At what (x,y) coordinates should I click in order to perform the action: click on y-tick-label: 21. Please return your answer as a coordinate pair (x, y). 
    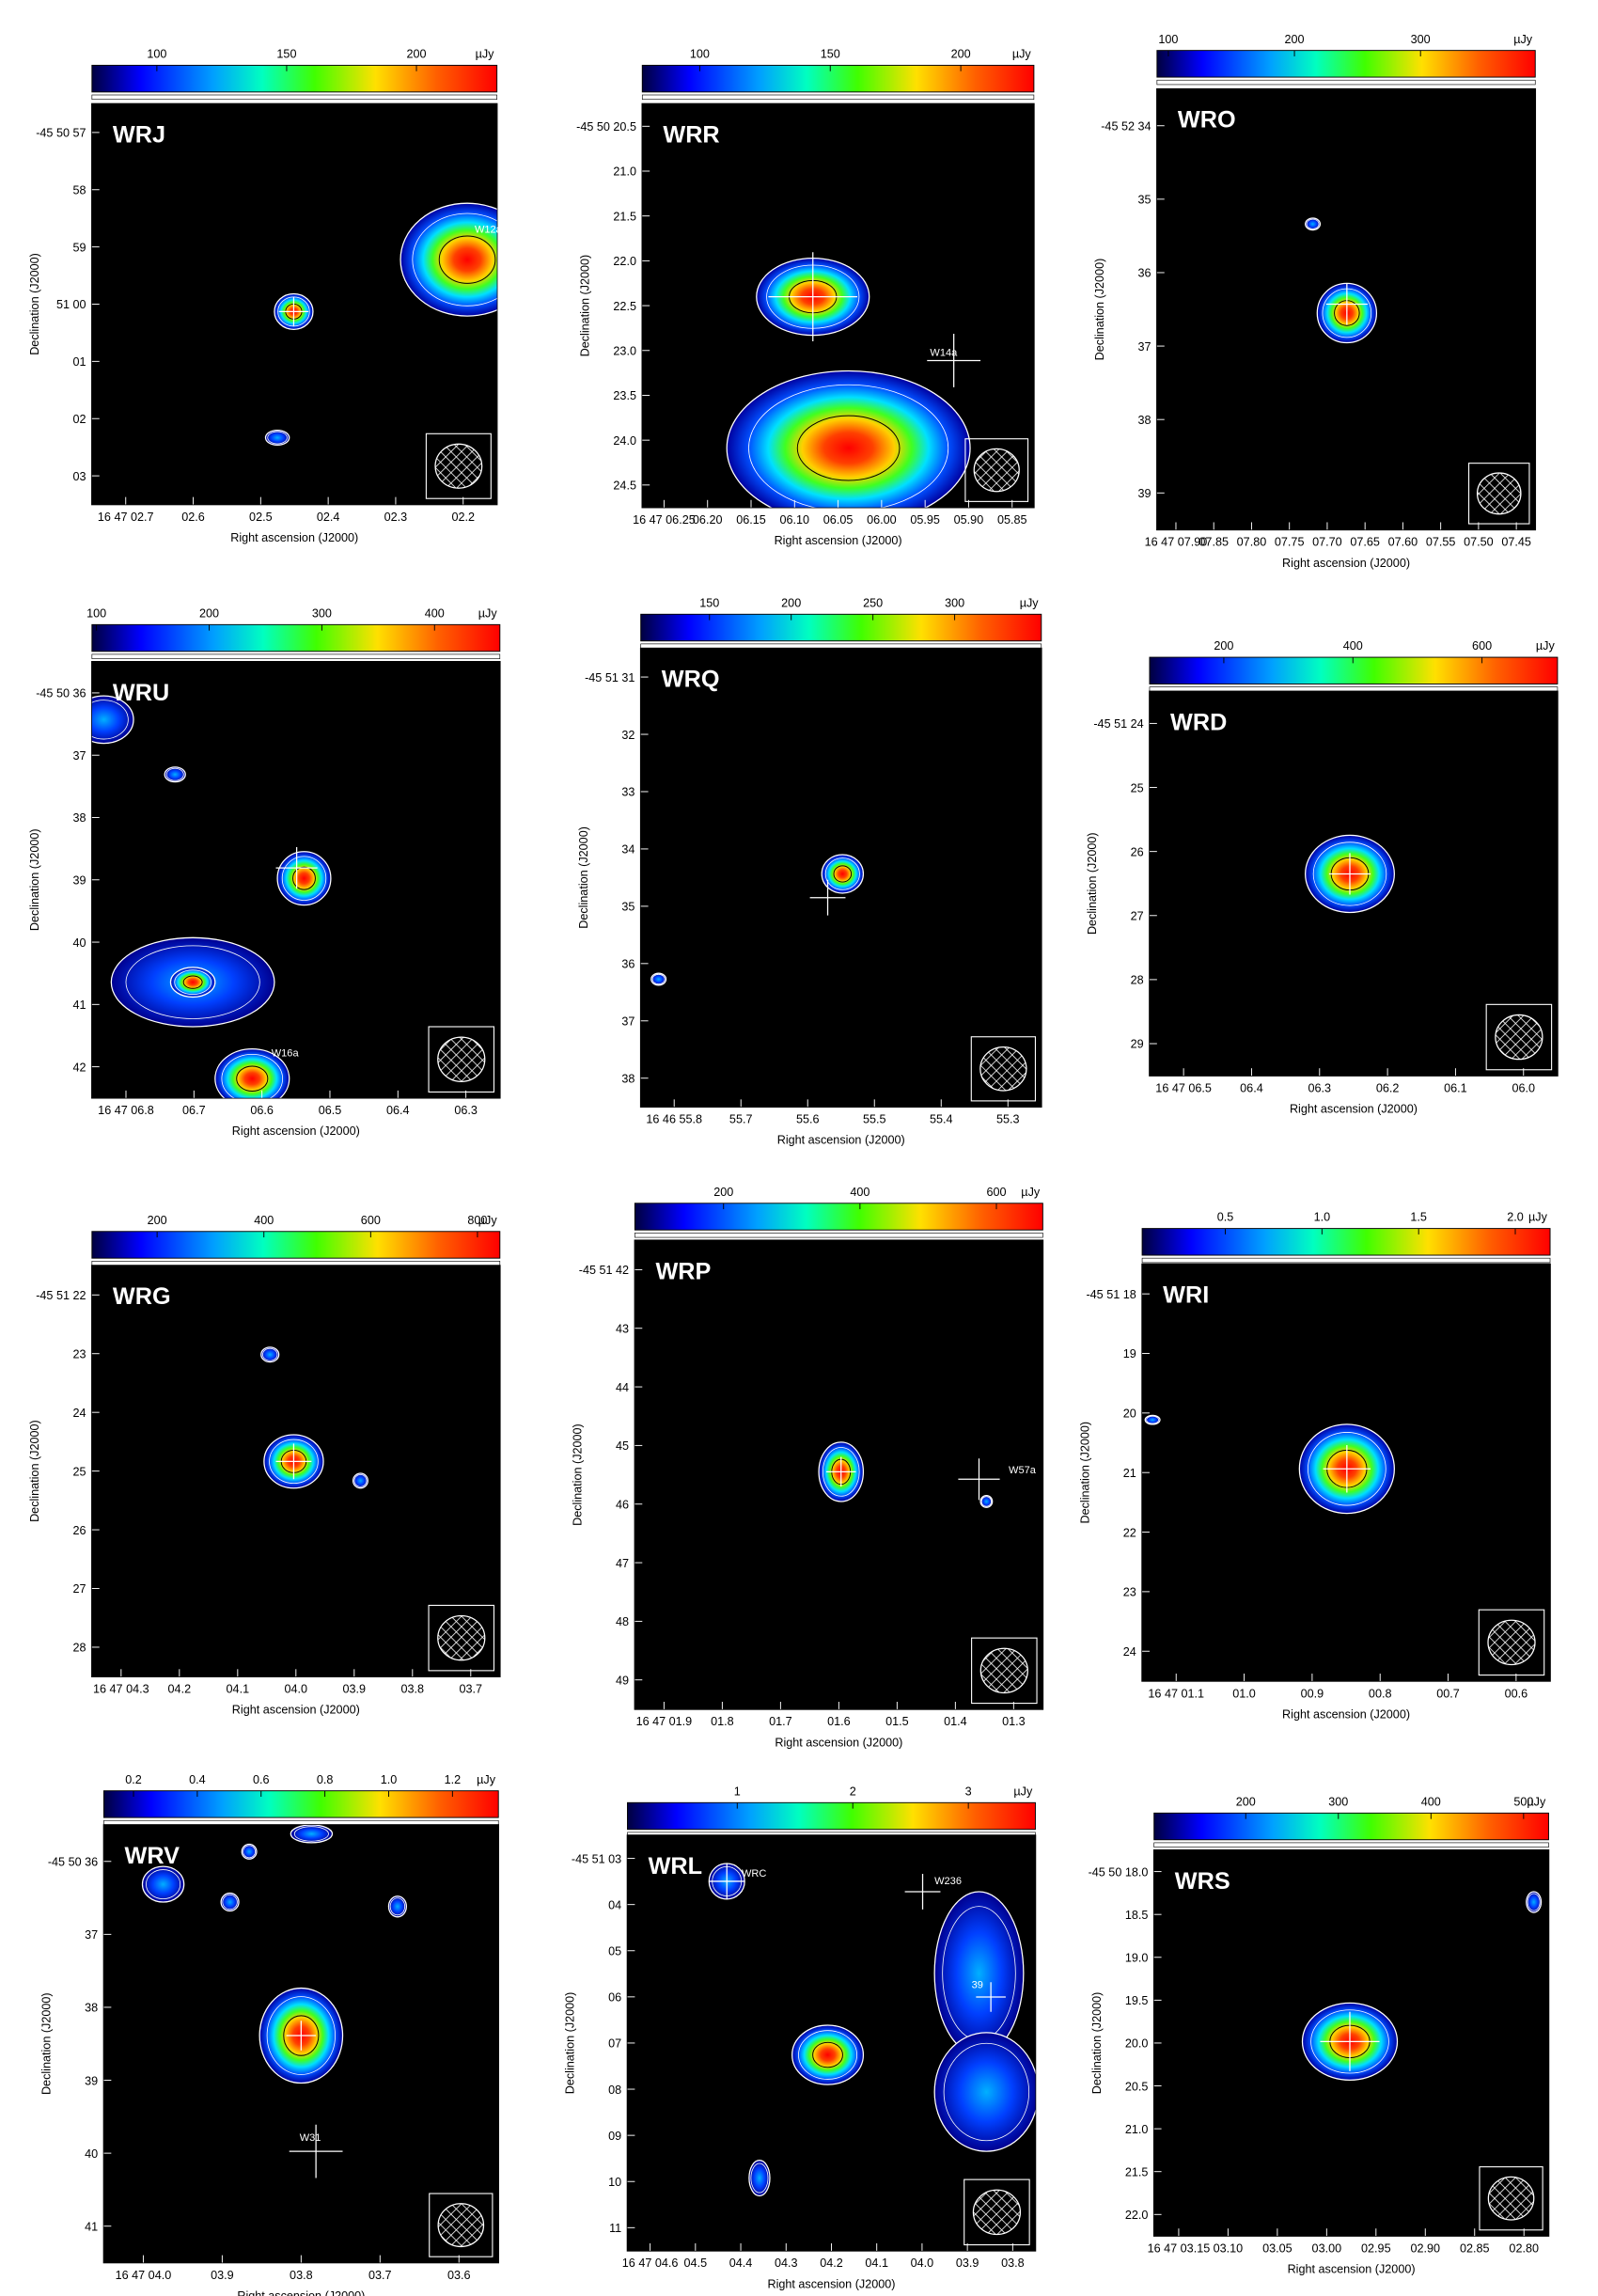
    Looking at the image, I should click on (1129, 1474).